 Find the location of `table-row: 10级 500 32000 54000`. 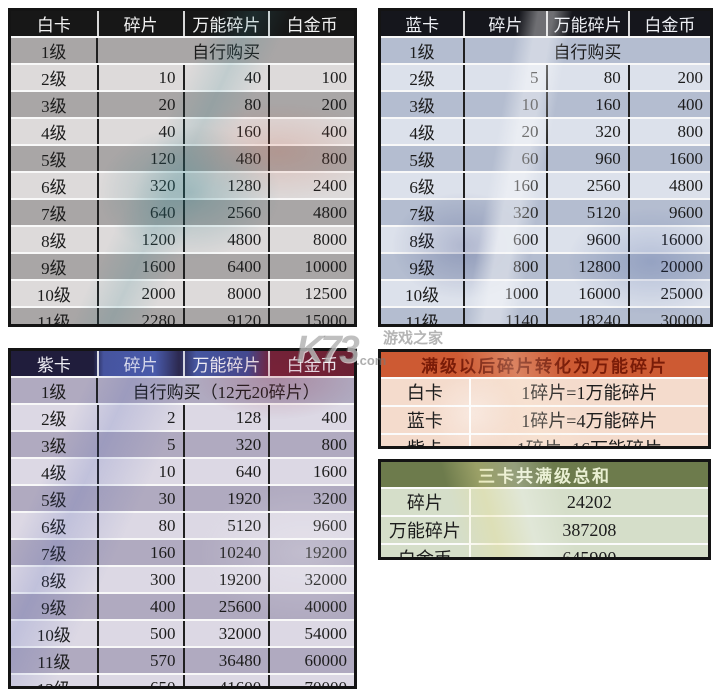

table-row: 10级 500 32000 54000 is located at coordinates (182, 632).